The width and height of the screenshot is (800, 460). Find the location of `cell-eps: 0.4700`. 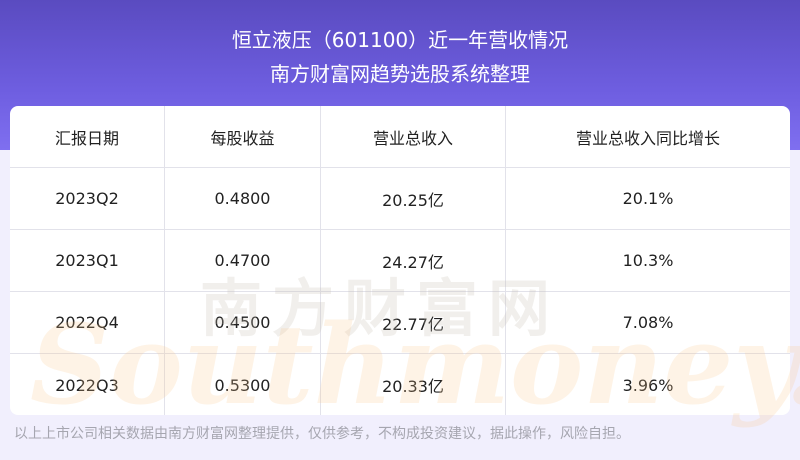

cell-eps: 0.4700 is located at coordinates (243, 260).